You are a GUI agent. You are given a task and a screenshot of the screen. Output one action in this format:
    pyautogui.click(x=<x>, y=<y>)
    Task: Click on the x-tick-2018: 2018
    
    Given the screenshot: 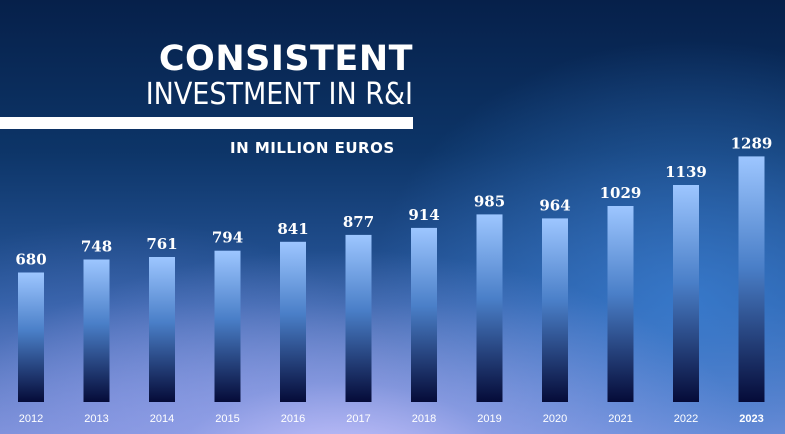 What is the action you would take?
    pyautogui.click(x=424, y=419)
    